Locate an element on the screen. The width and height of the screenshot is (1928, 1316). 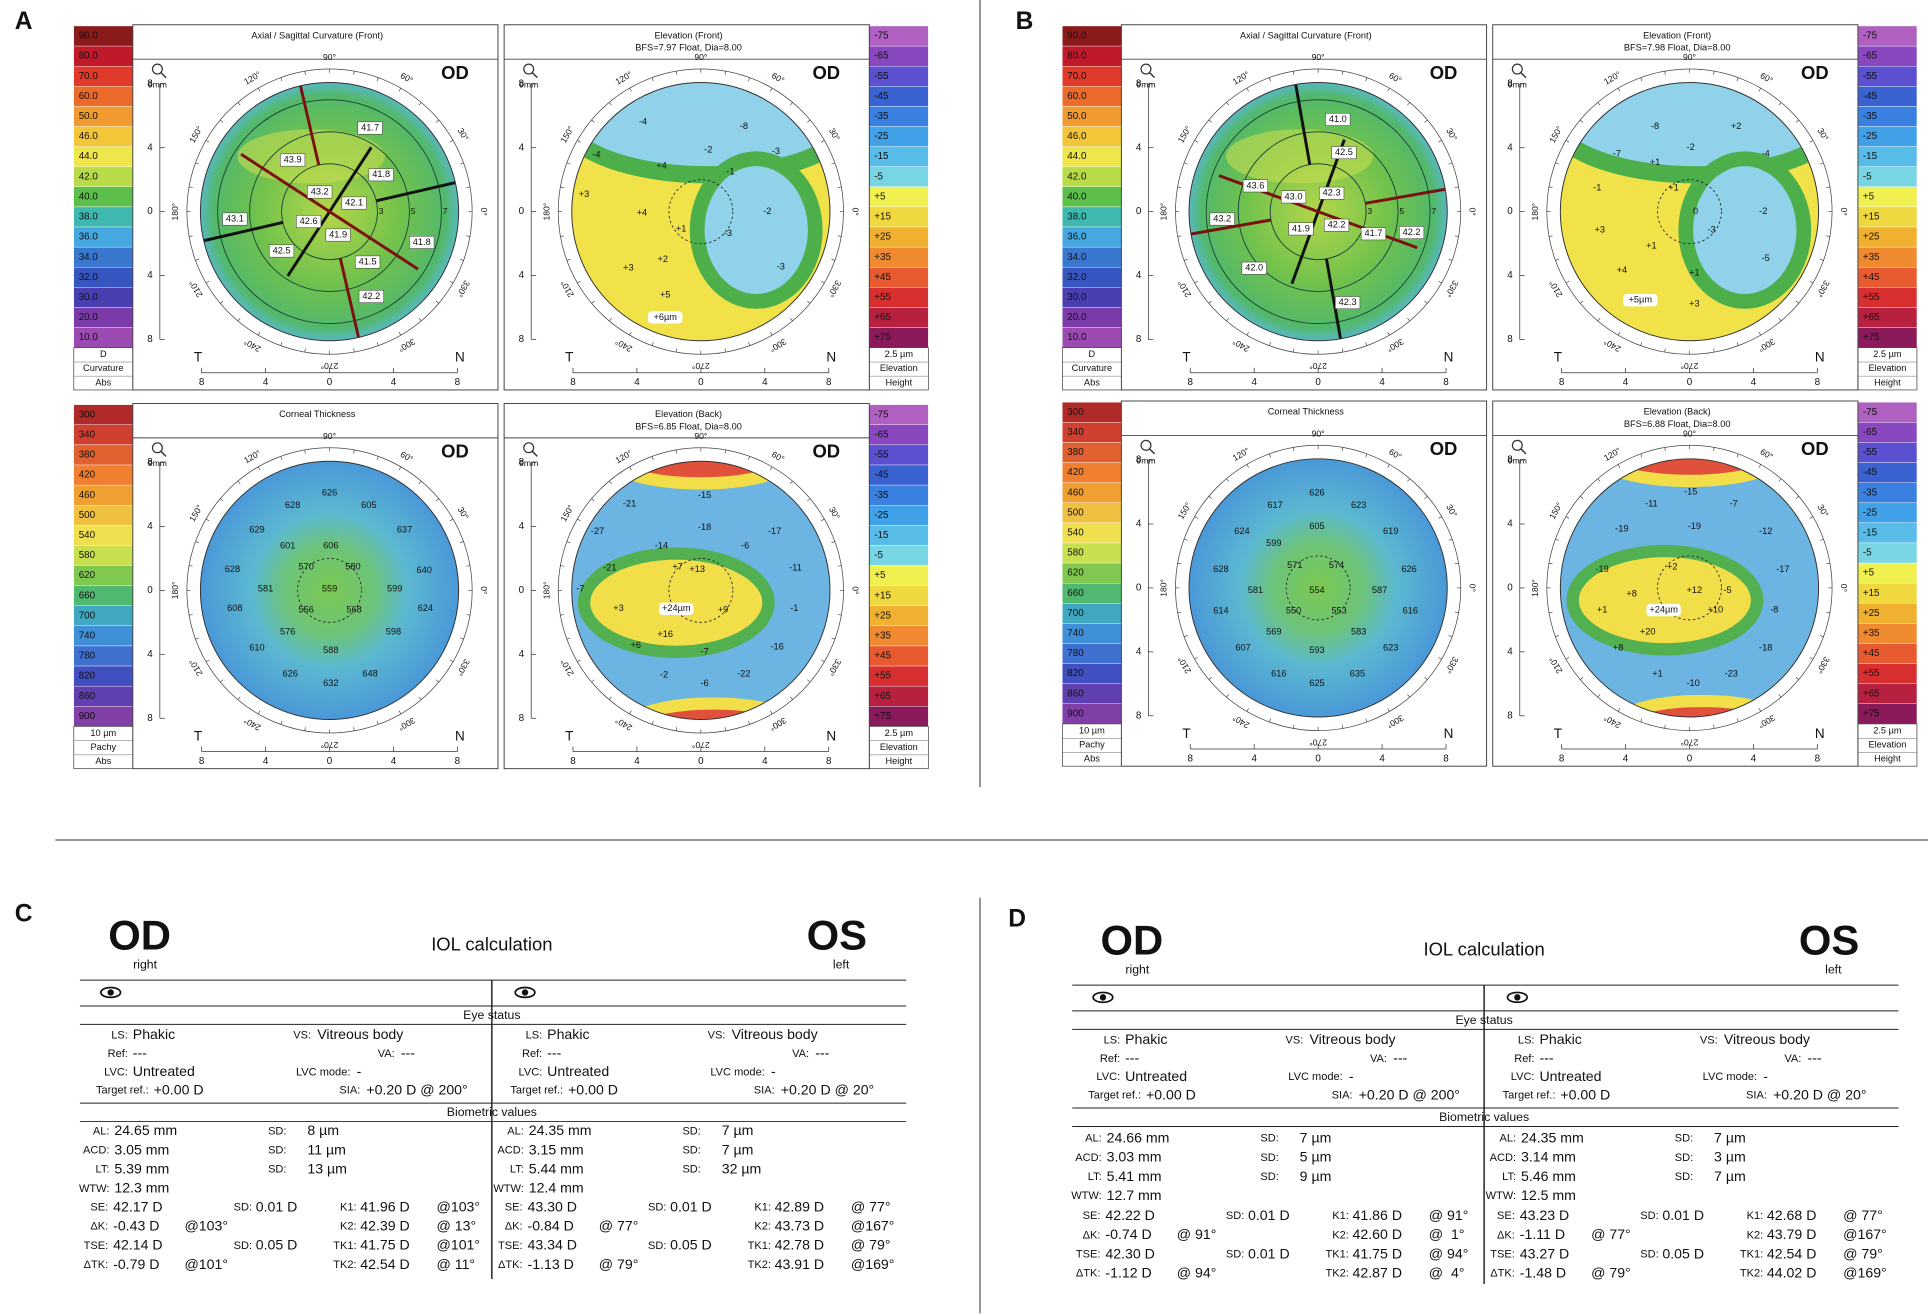
scale-label: +45 is located at coordinates (882, 277).